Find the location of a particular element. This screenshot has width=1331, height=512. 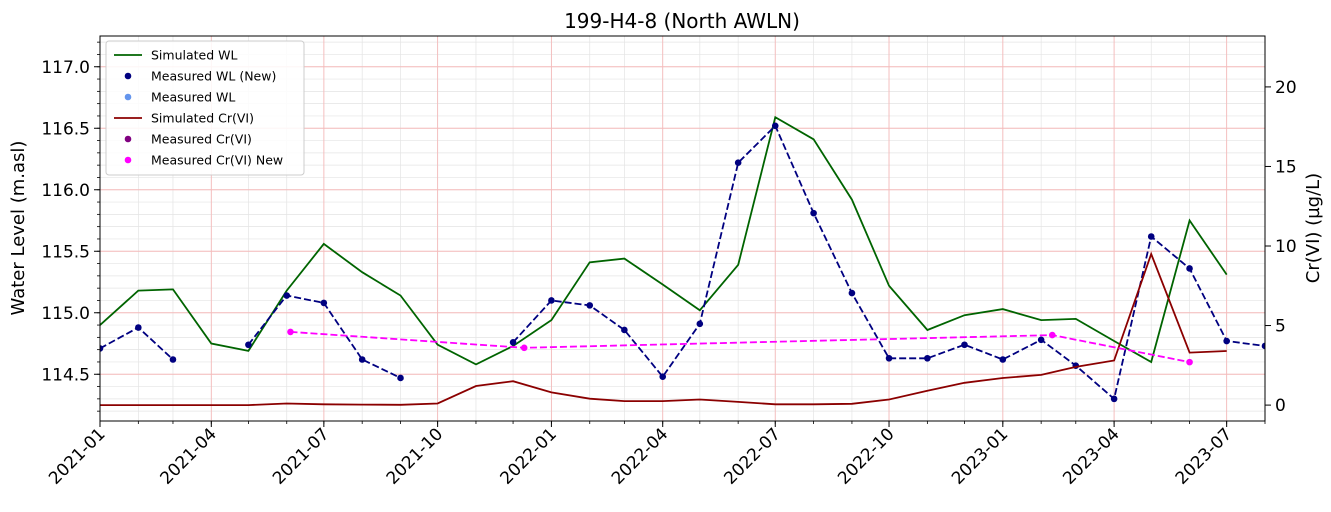

y2-axis-title: Cr(VI) (µg/L) is located at coordinates (1313, 228).